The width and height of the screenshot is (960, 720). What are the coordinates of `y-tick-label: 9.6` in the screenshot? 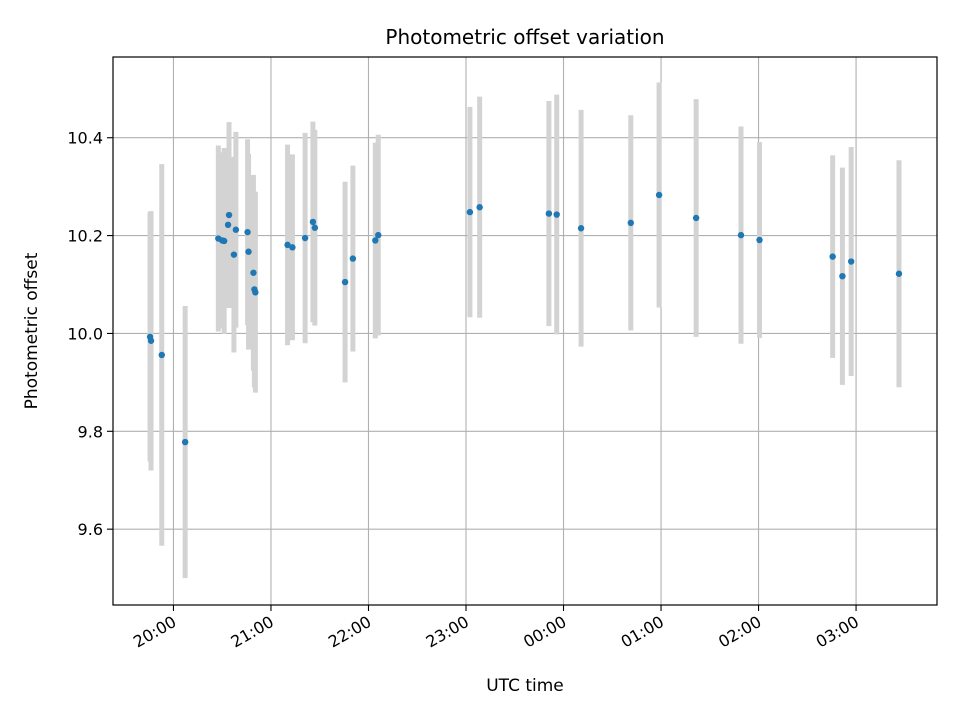 It's located at (90, 529).